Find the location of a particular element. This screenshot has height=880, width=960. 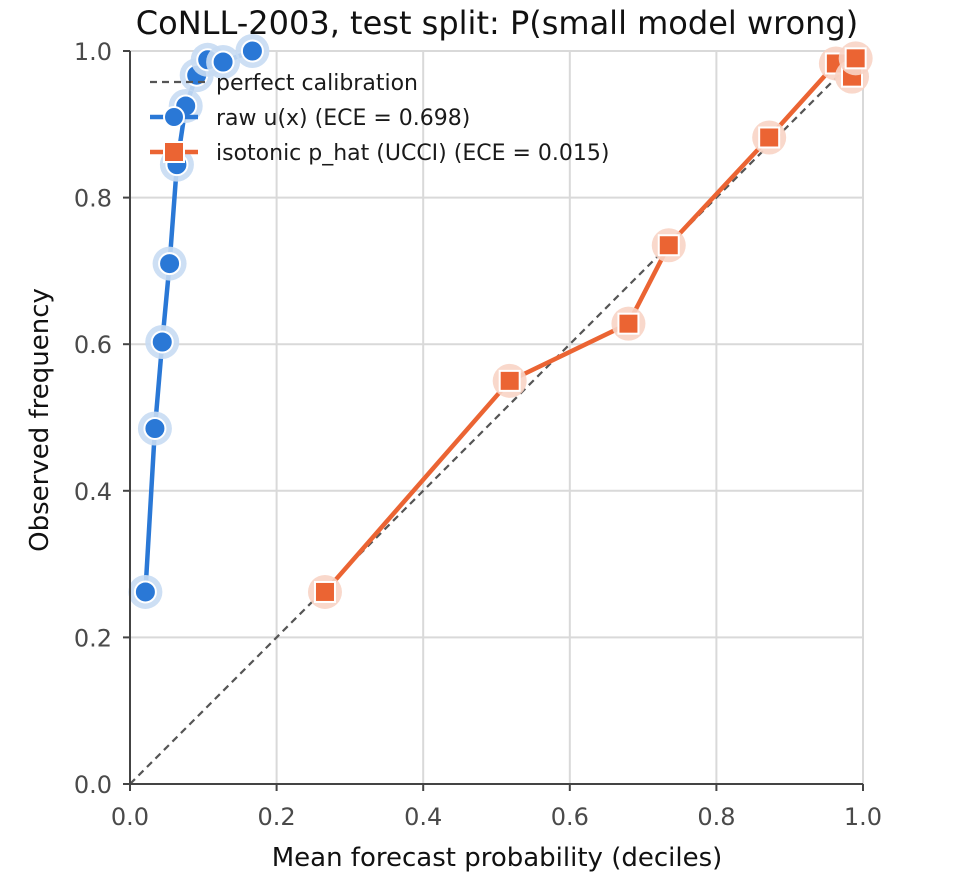

x-tick-label: 0.0 is located at coordinates (130, 817).